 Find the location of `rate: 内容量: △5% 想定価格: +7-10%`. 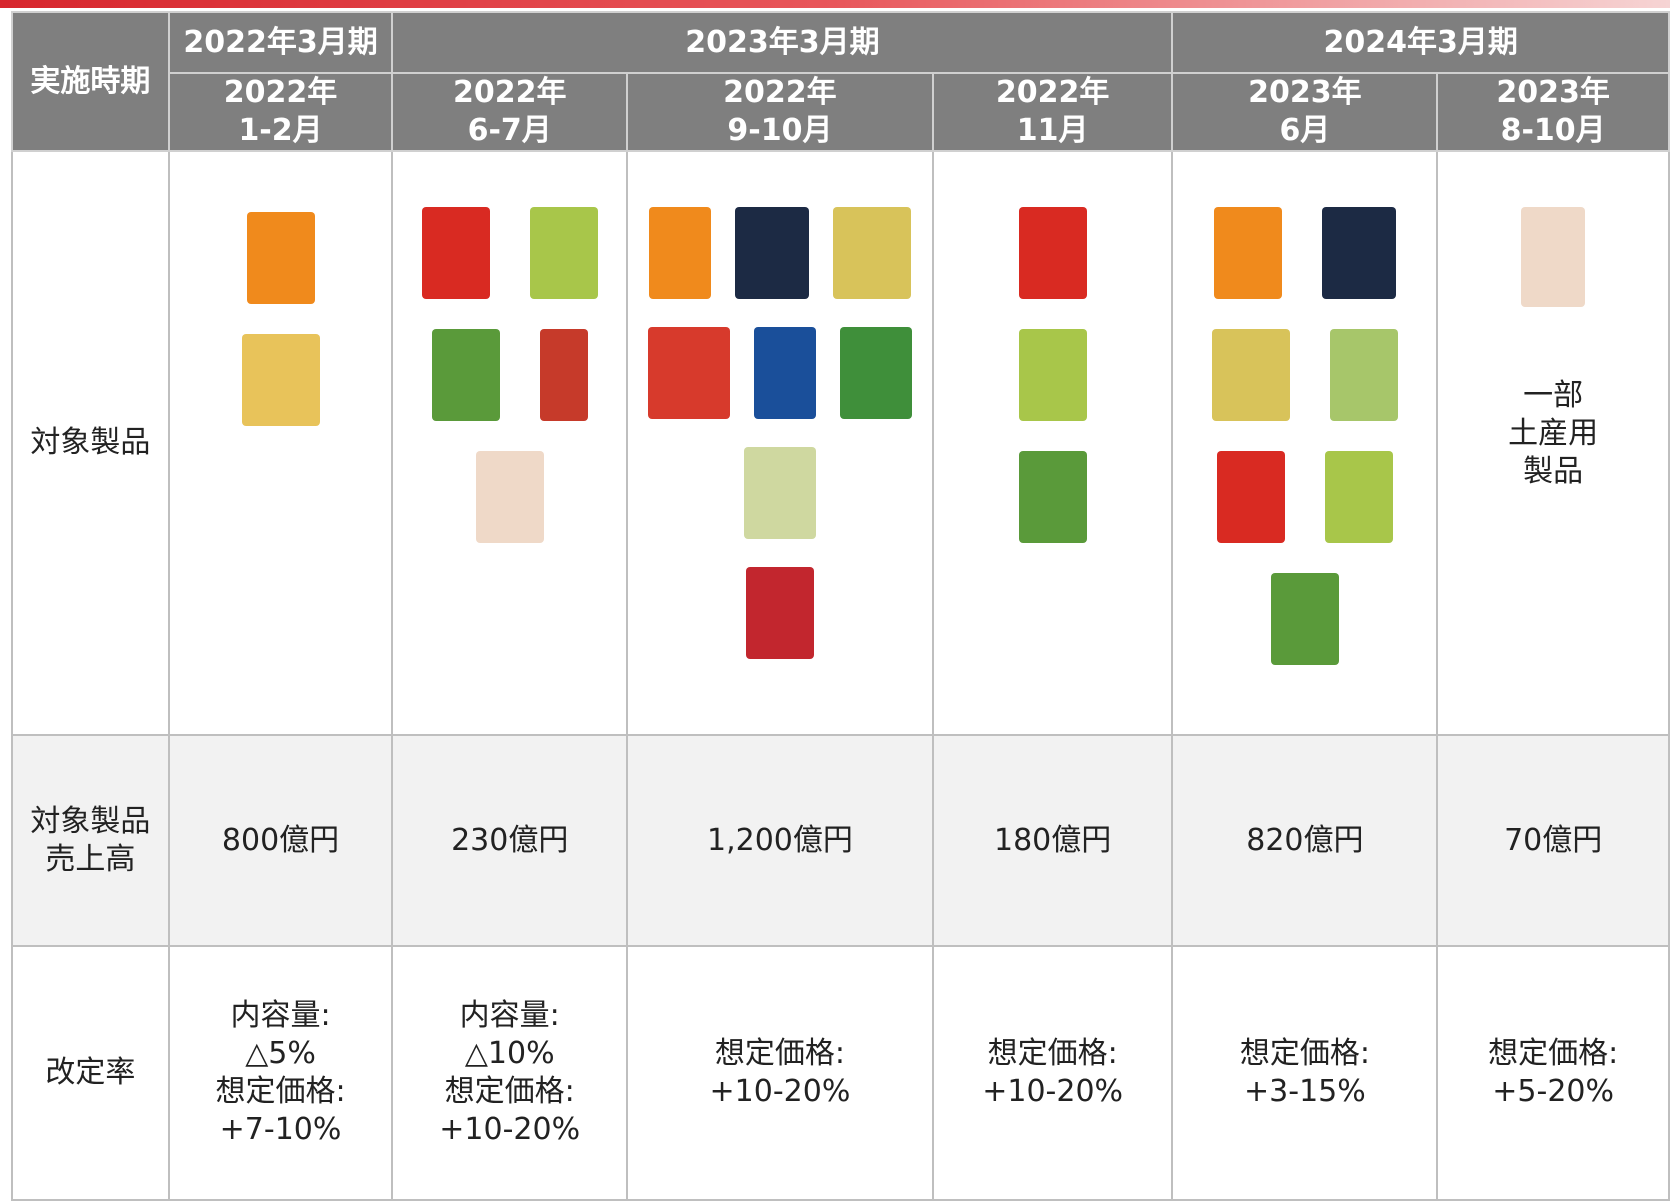

rate: 内容量: △5% 想定価格: +7-10% is located at coordinates (280, 1073).